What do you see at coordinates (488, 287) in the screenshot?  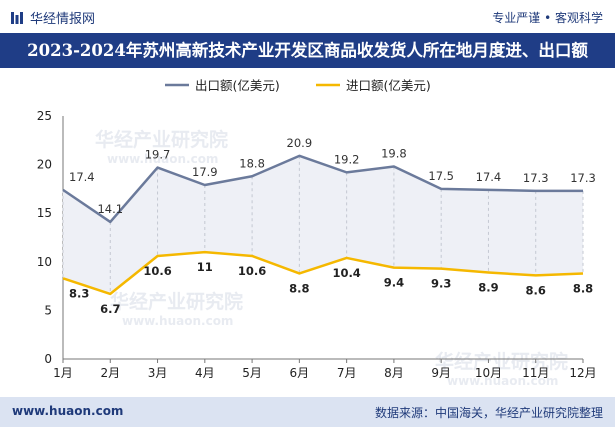 I see `import-data-label: 8.9` at bounding box center [488, 287].